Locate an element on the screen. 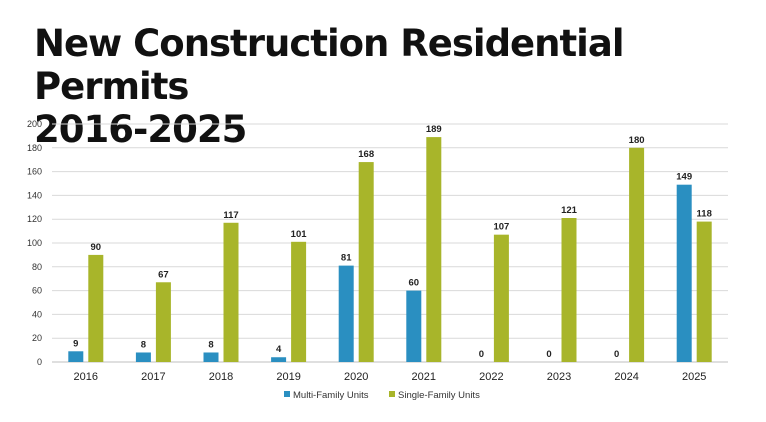 This screenshot has width=766, height=422. x-tick-label: 2025 is located at coordinates (694, 377).